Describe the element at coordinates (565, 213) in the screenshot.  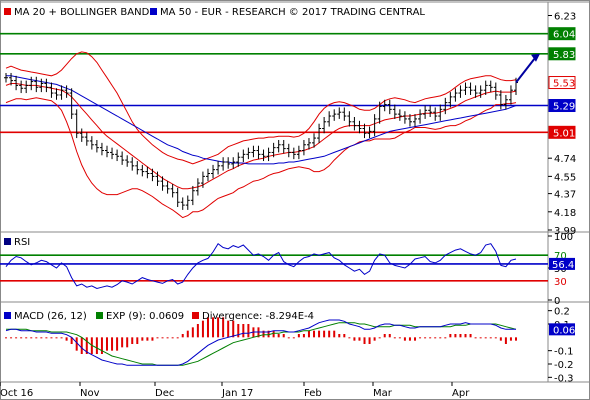
I see `price-tick-label: 4.18` at that location.